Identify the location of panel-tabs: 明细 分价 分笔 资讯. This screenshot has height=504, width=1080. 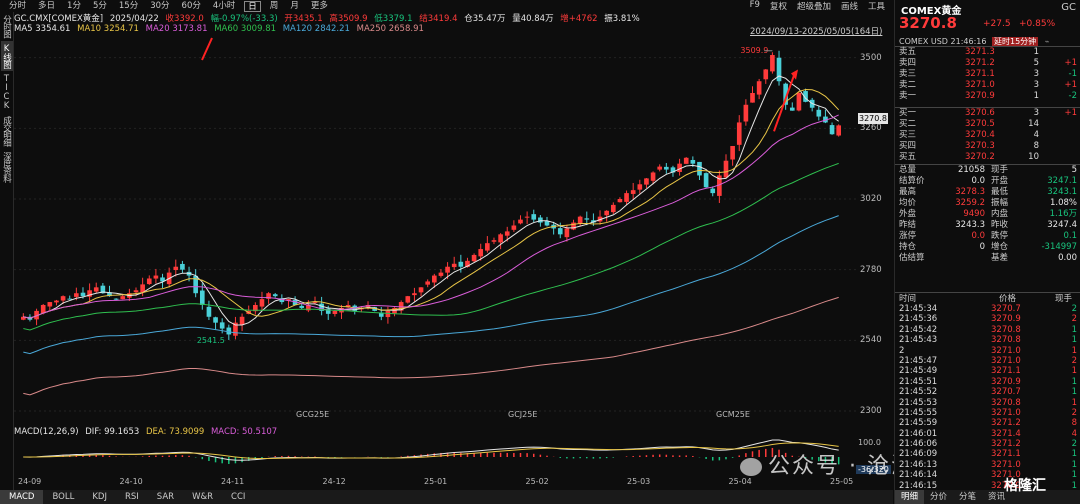
(987, 497).